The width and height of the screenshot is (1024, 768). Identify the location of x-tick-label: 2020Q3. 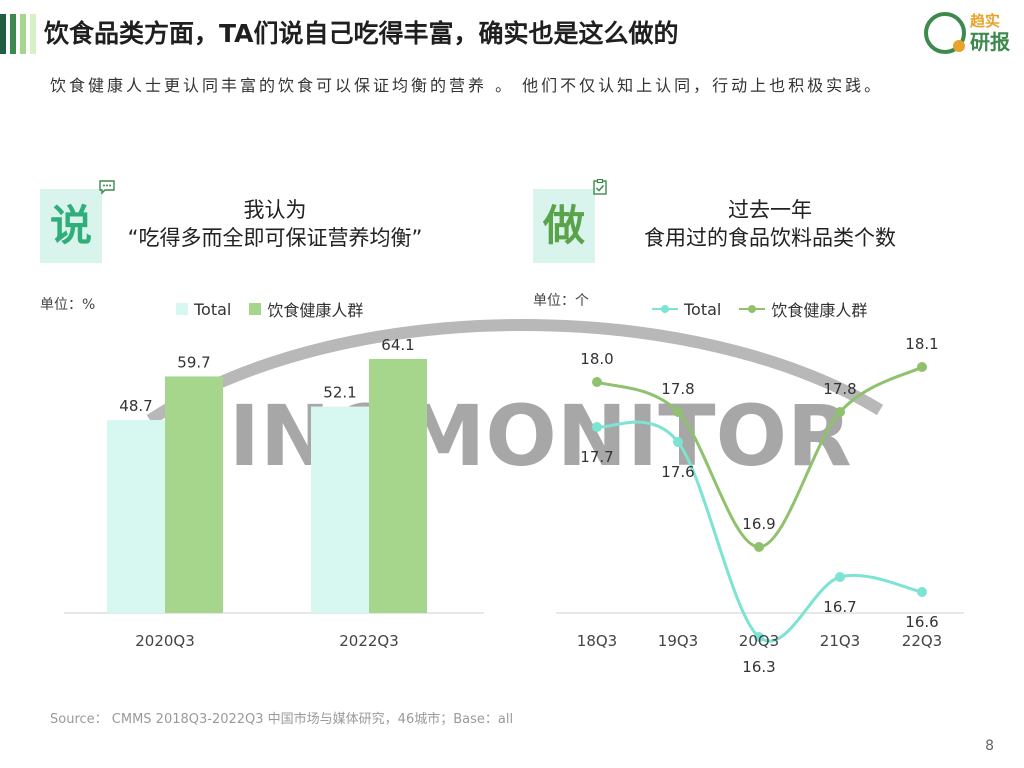
(165, 641).